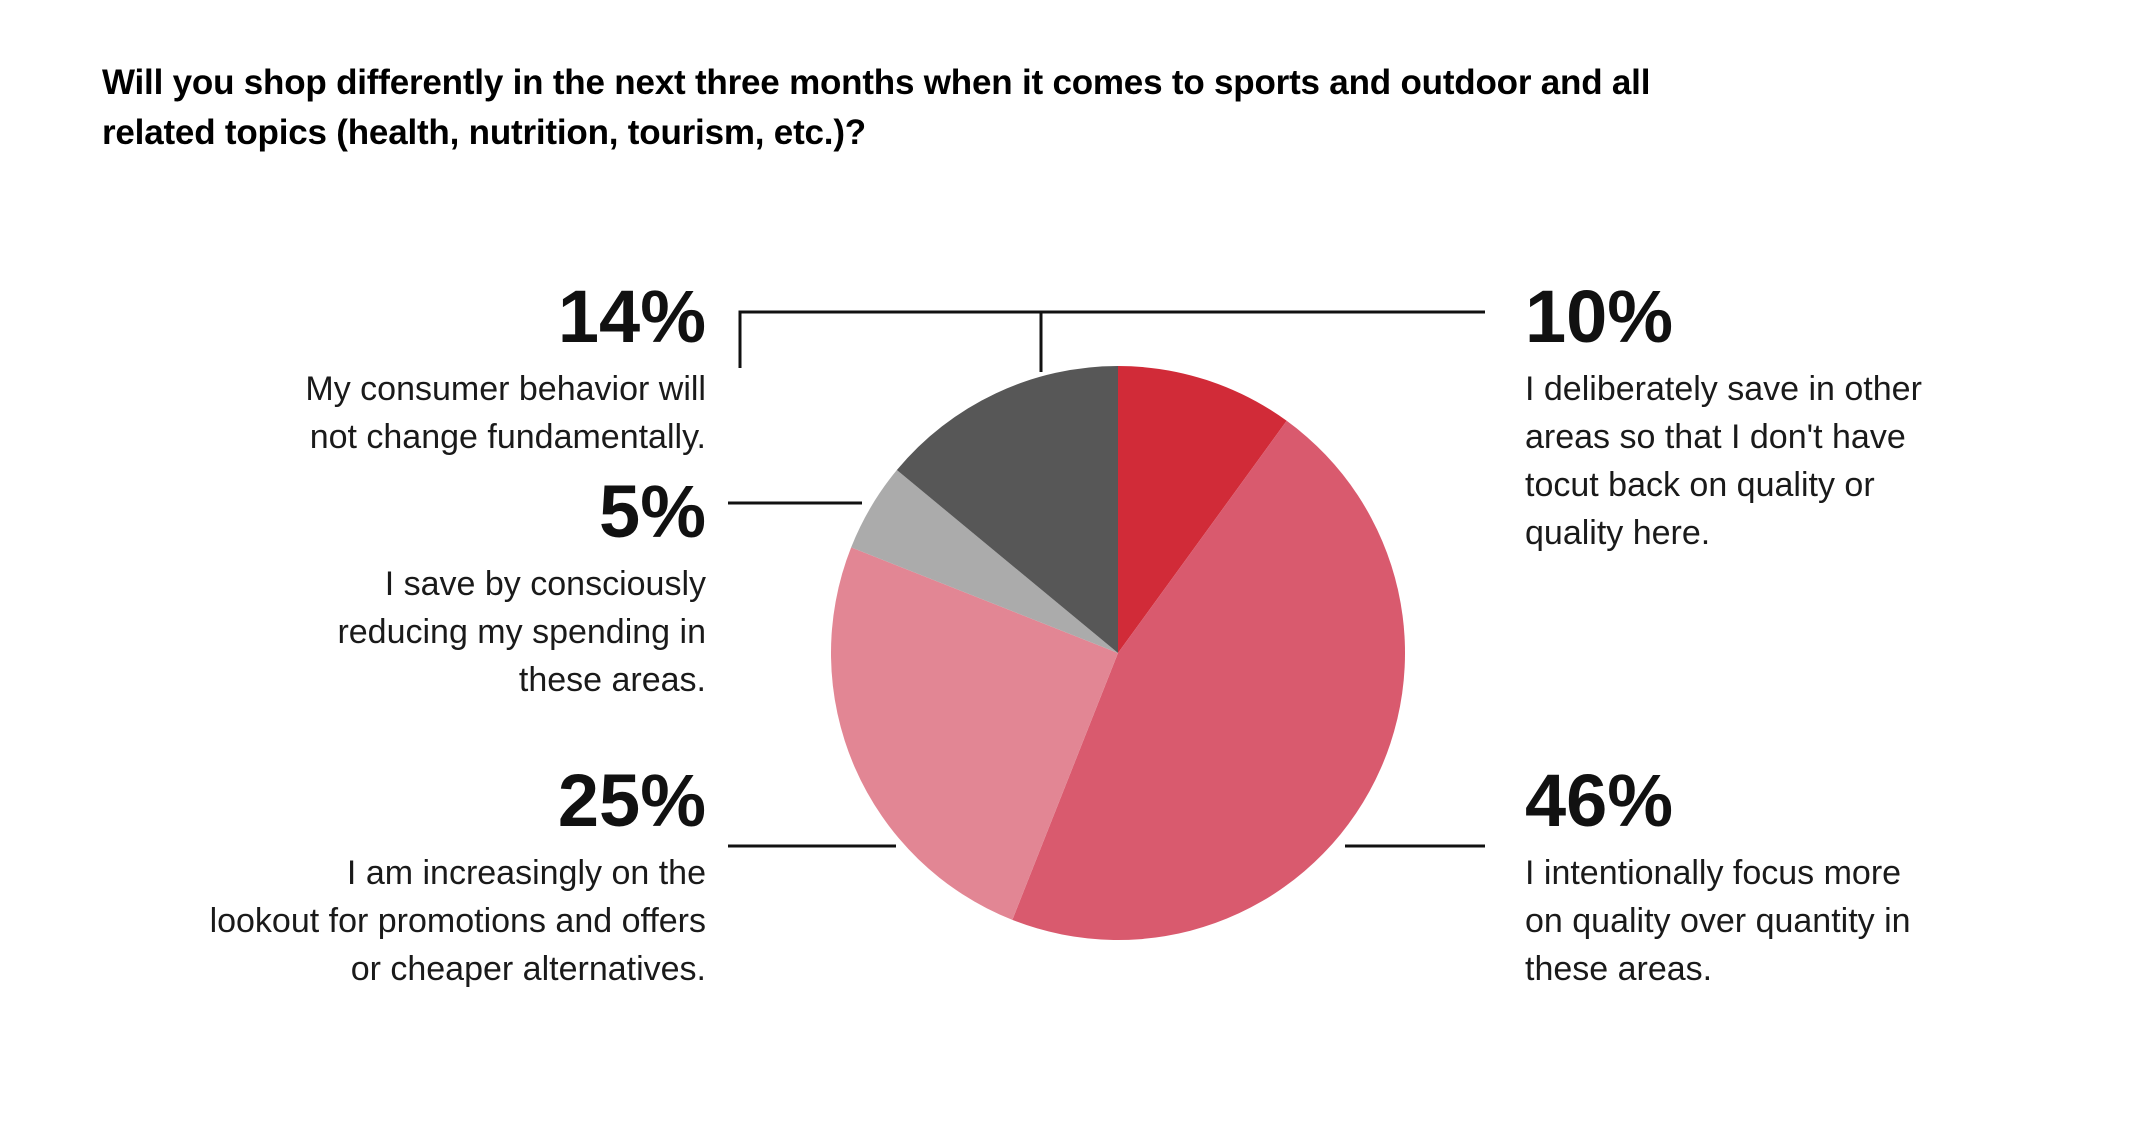 This screenshot has width=2142, height=1132. Describe the element at coordinates (1111, 339) in the screenshot. I see `leader-line-10pct` at that location.